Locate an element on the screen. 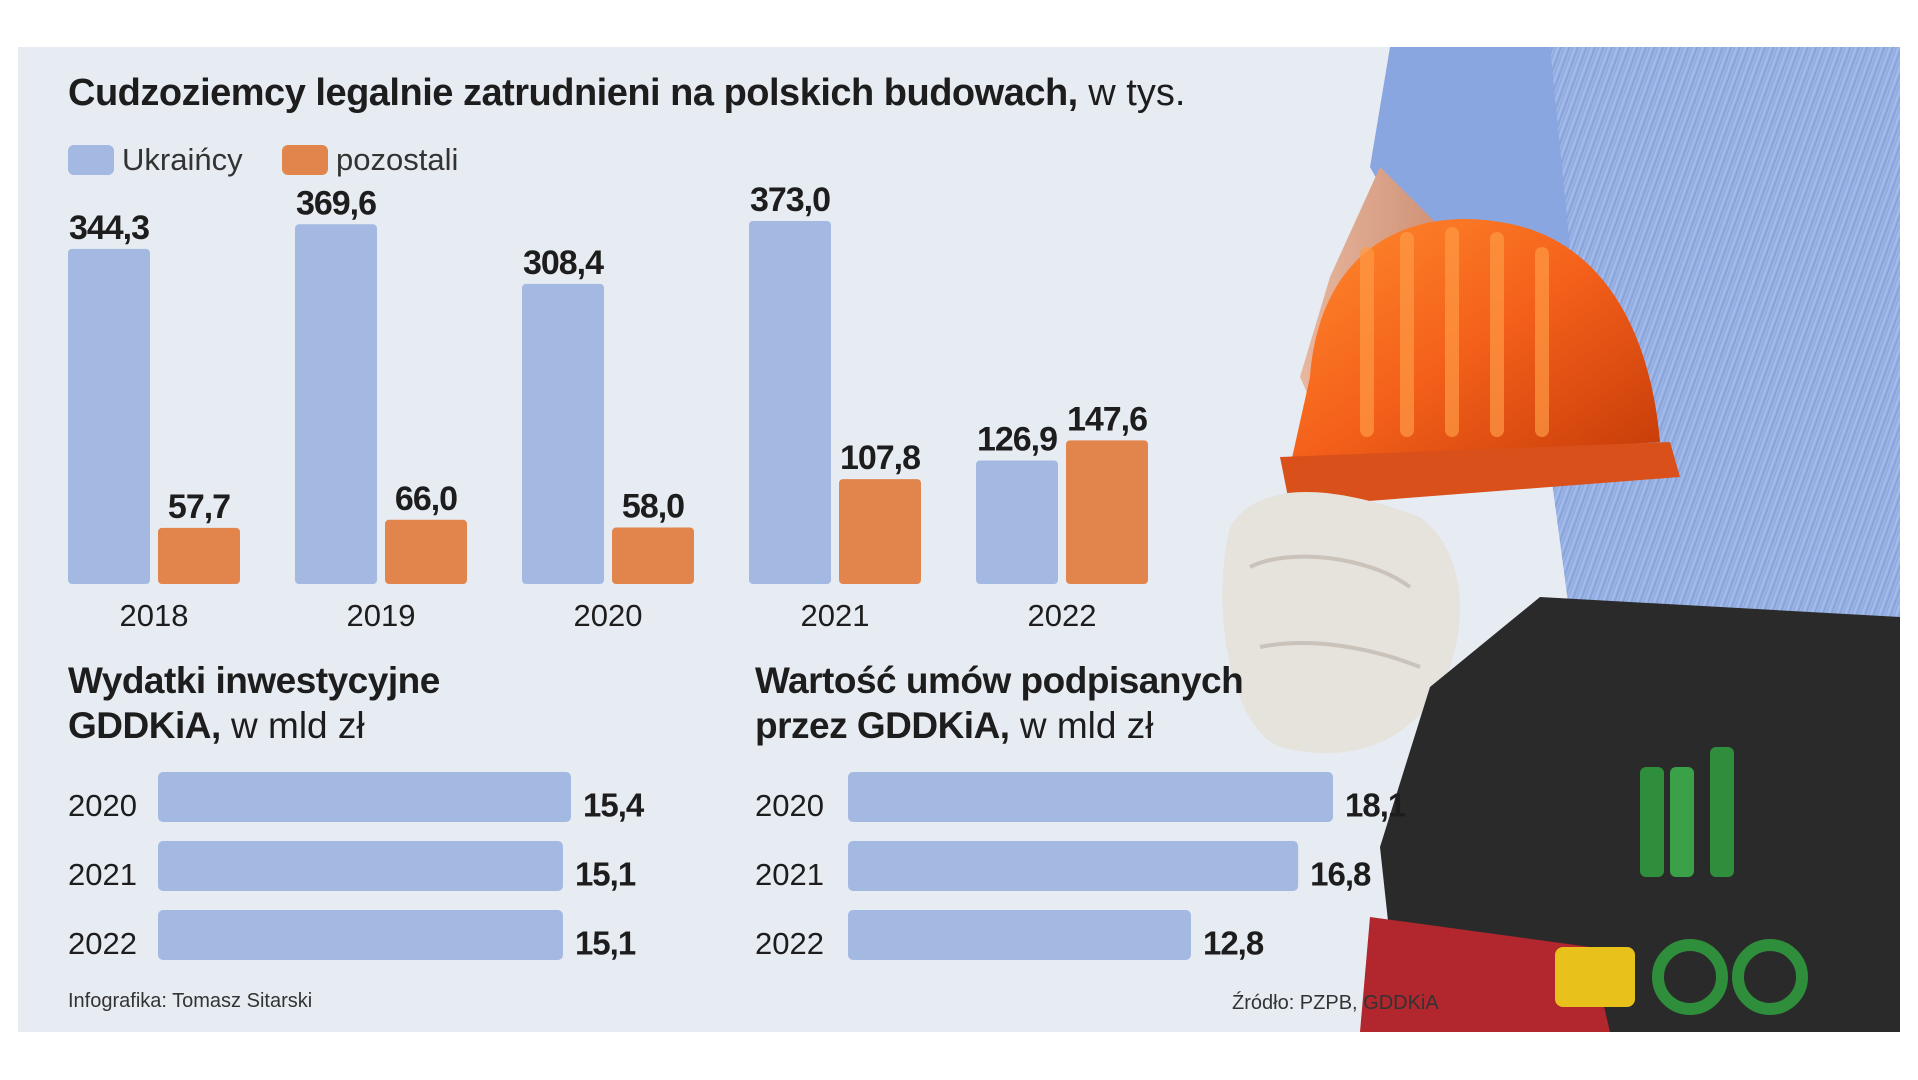 Image resolution: width=1918 pixels, height=1080 pixels. value-label-pozostali-2020: 58,0 is located at coordinates (653, 507).